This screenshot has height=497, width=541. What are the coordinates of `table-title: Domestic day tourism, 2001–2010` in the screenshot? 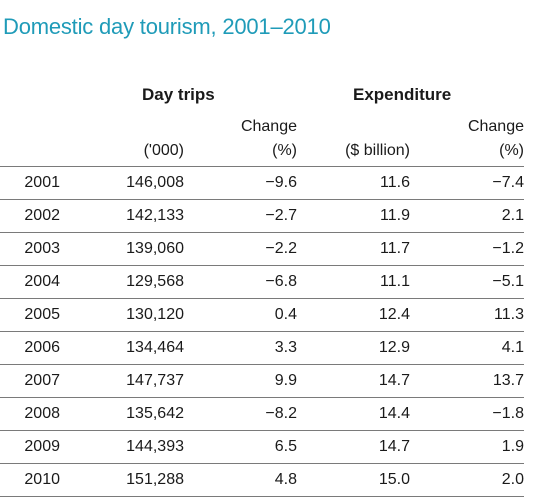 It's located at (167, 26).